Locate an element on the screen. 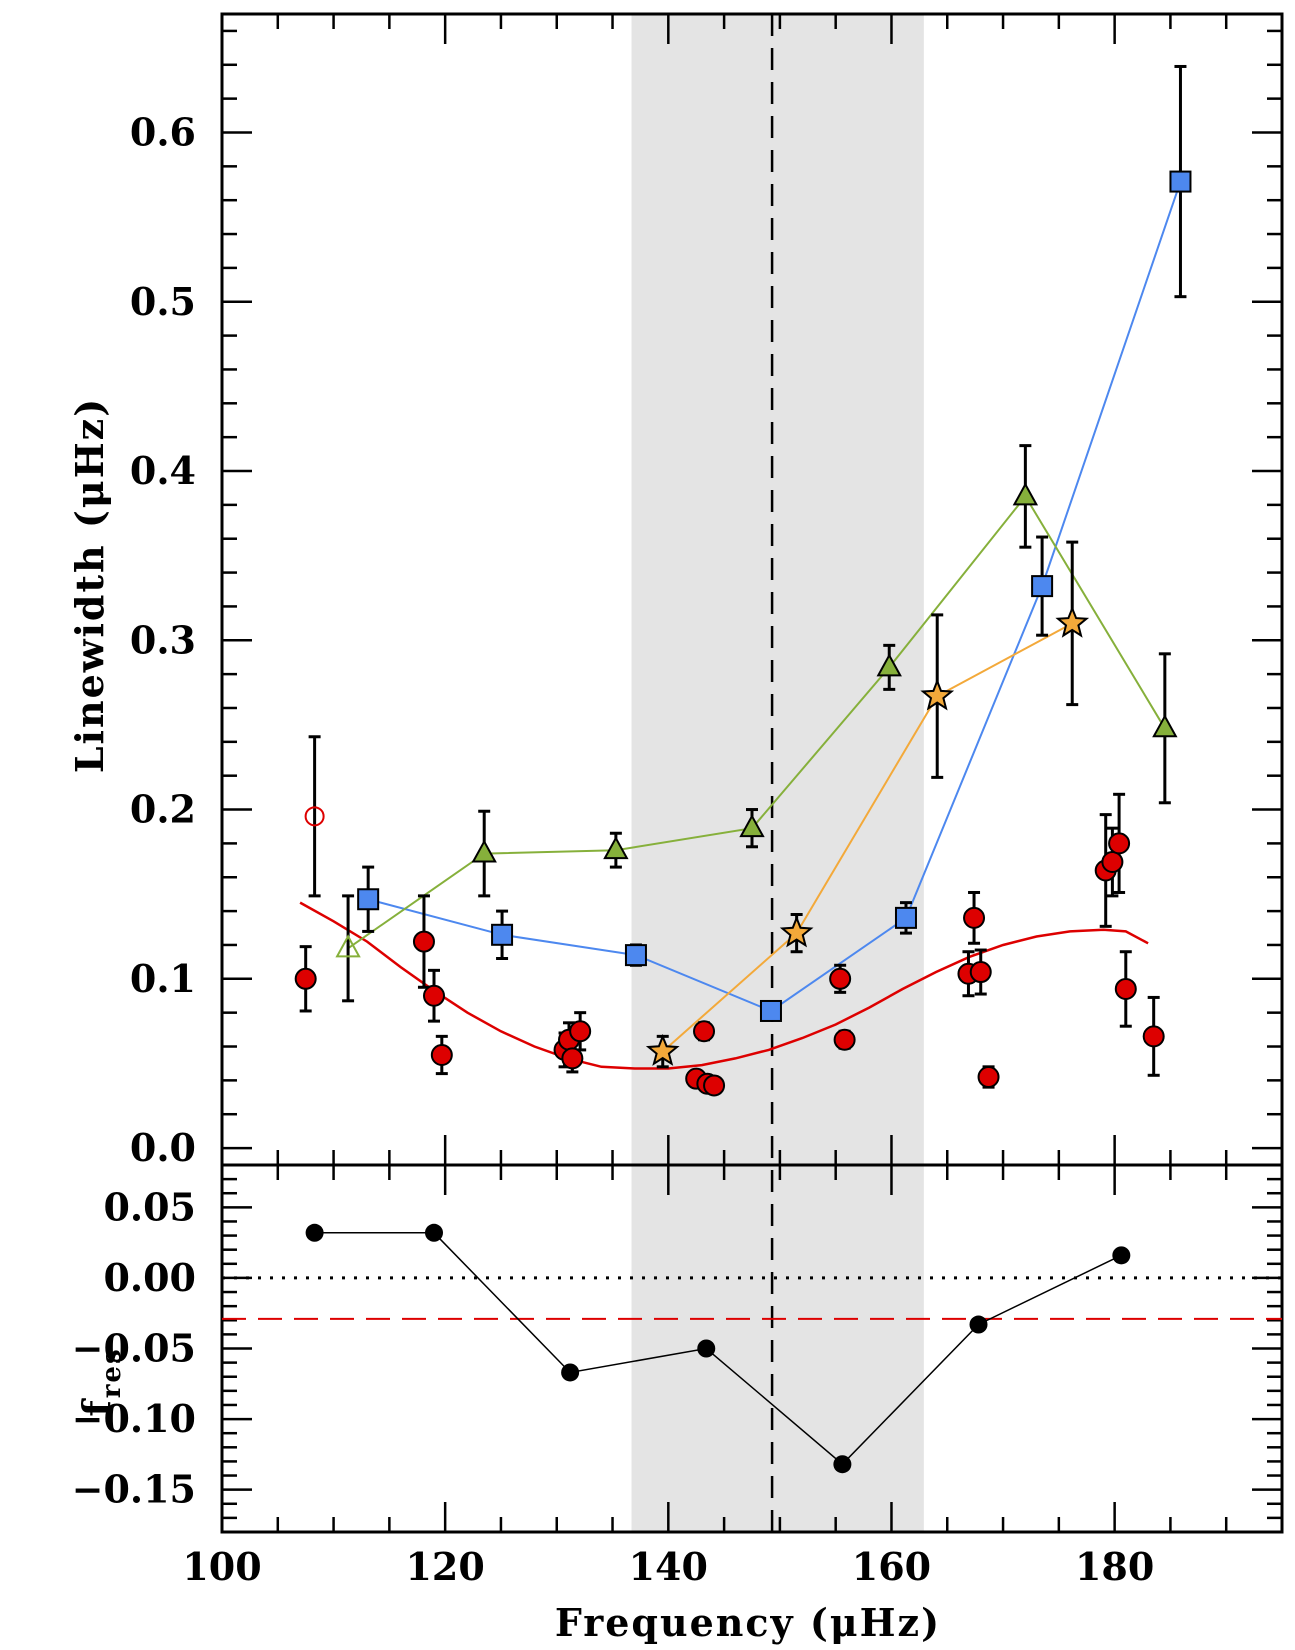 This screenshot has height=1650, width=1295. x-tick-label: 160 is located at coordinates (891, 1566).